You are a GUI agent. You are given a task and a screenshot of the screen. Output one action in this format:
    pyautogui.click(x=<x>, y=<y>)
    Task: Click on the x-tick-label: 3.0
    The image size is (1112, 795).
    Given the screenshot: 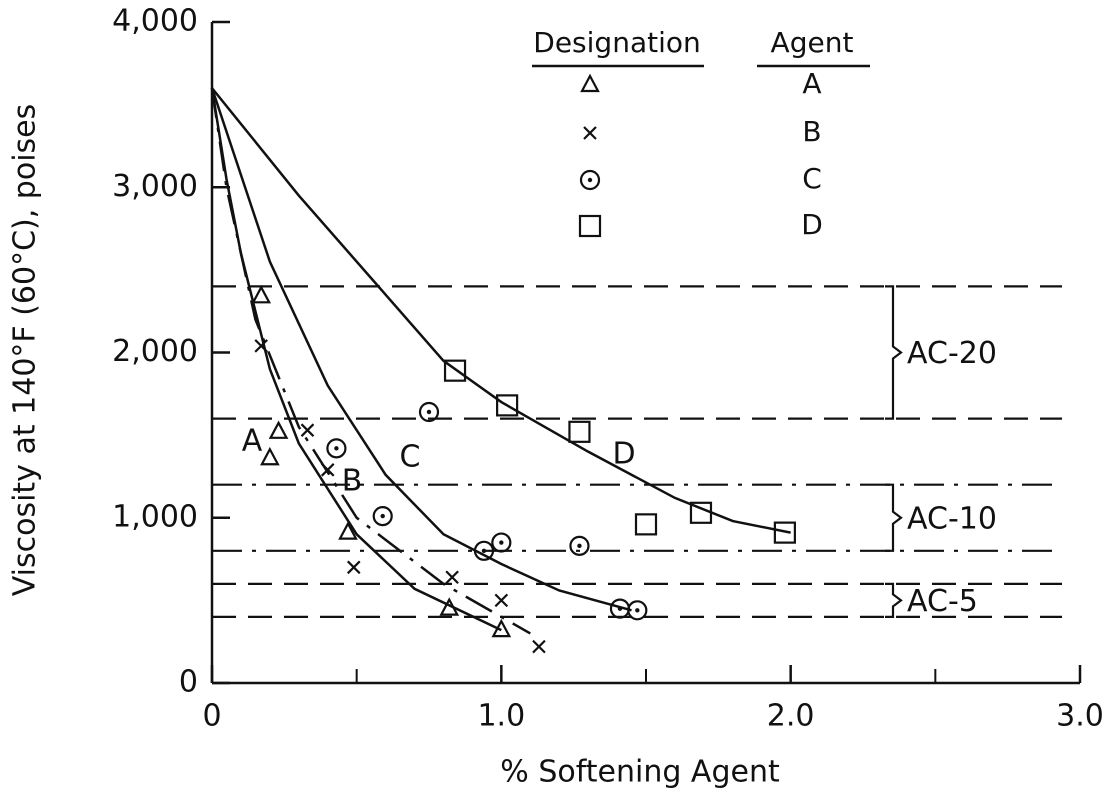 What is the action you would take?
    pyautogui.click(x=1080, y=716)
    